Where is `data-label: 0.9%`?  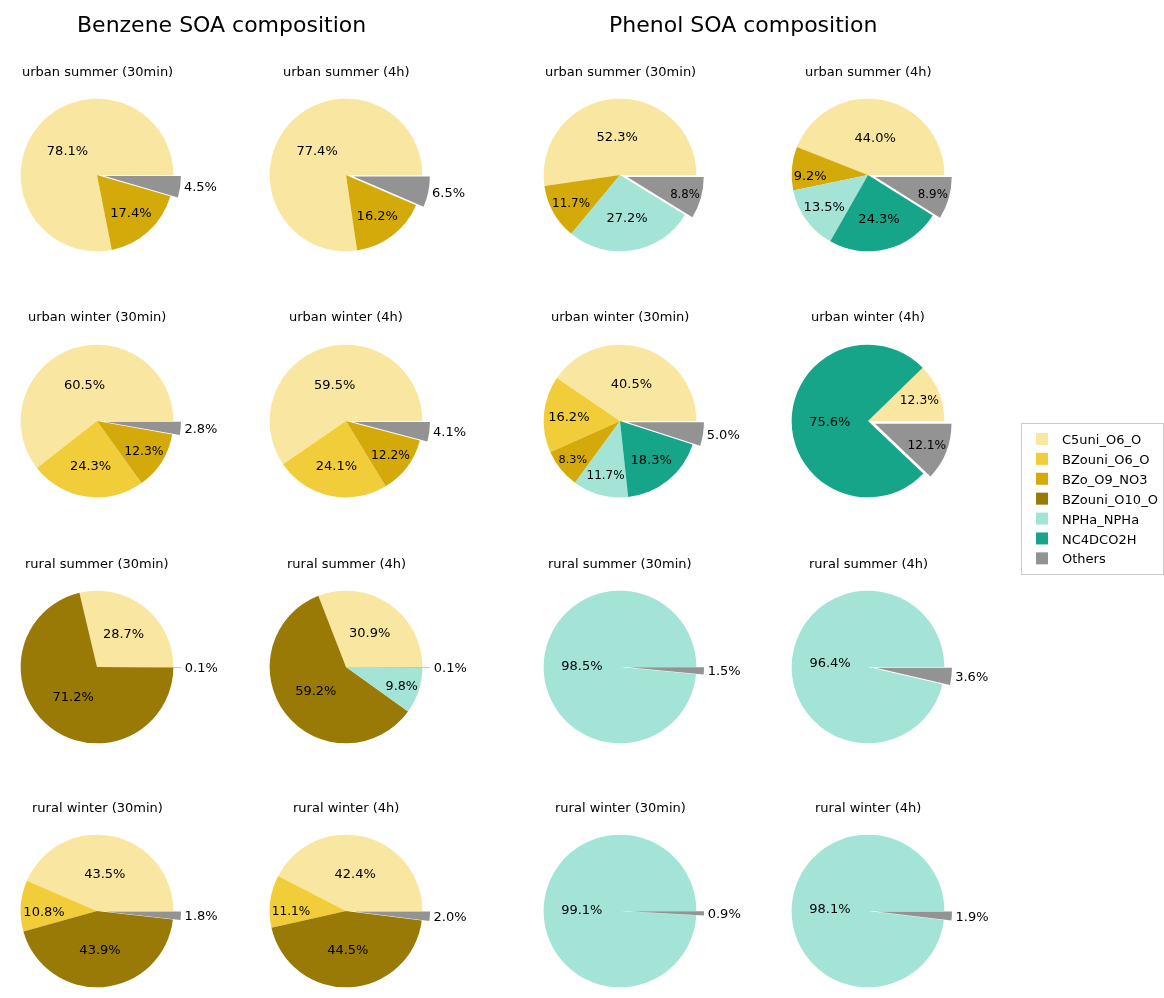
data-label: 0.9% is located at coordinates (724, 913).